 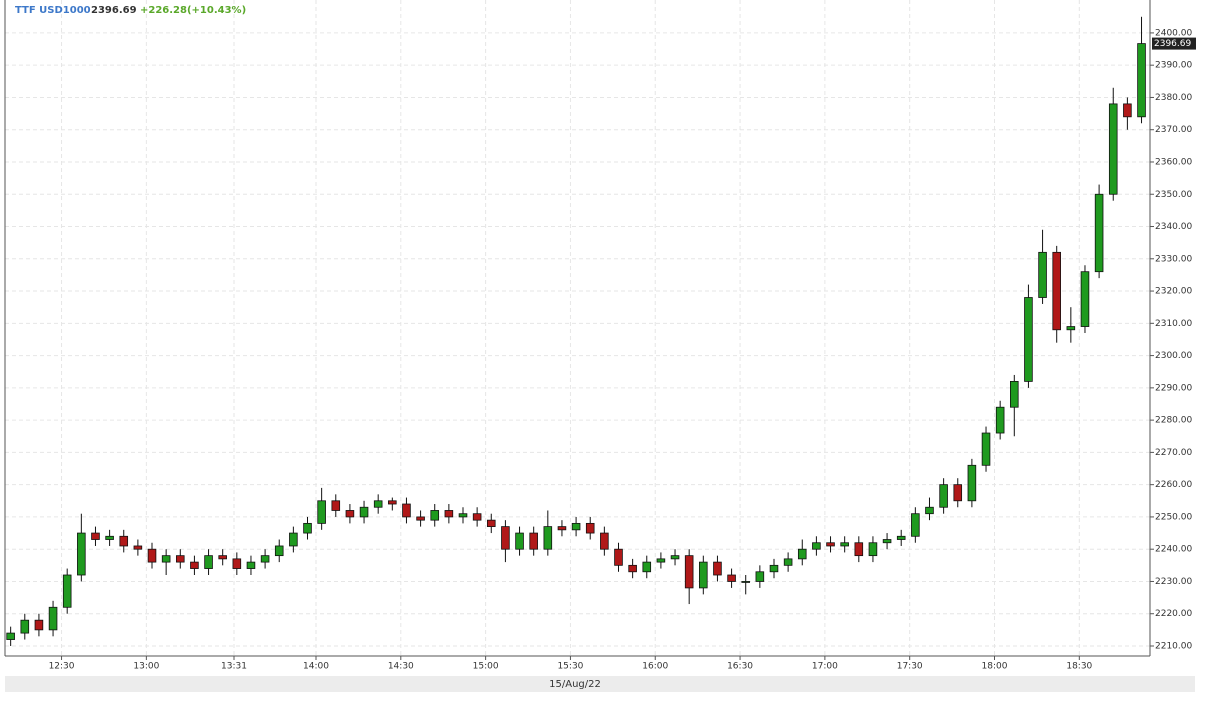 I want to click on y-tick-label: 2380.00, so click(x=1173, y=98).